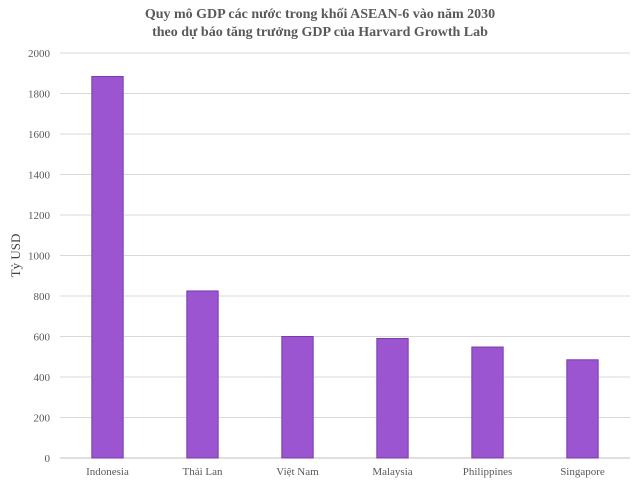  Describe the element at coordinates (487, 402) in the screenshot. I see `bar-philippines` at that location.